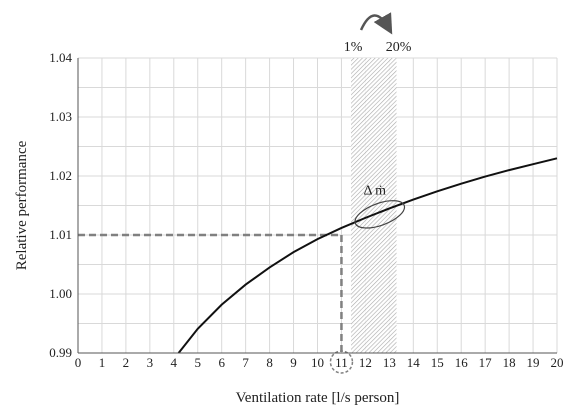  Describe the element at coordinates (380, 214) in the screenshot. I see `annotation-ellipse` at that location.